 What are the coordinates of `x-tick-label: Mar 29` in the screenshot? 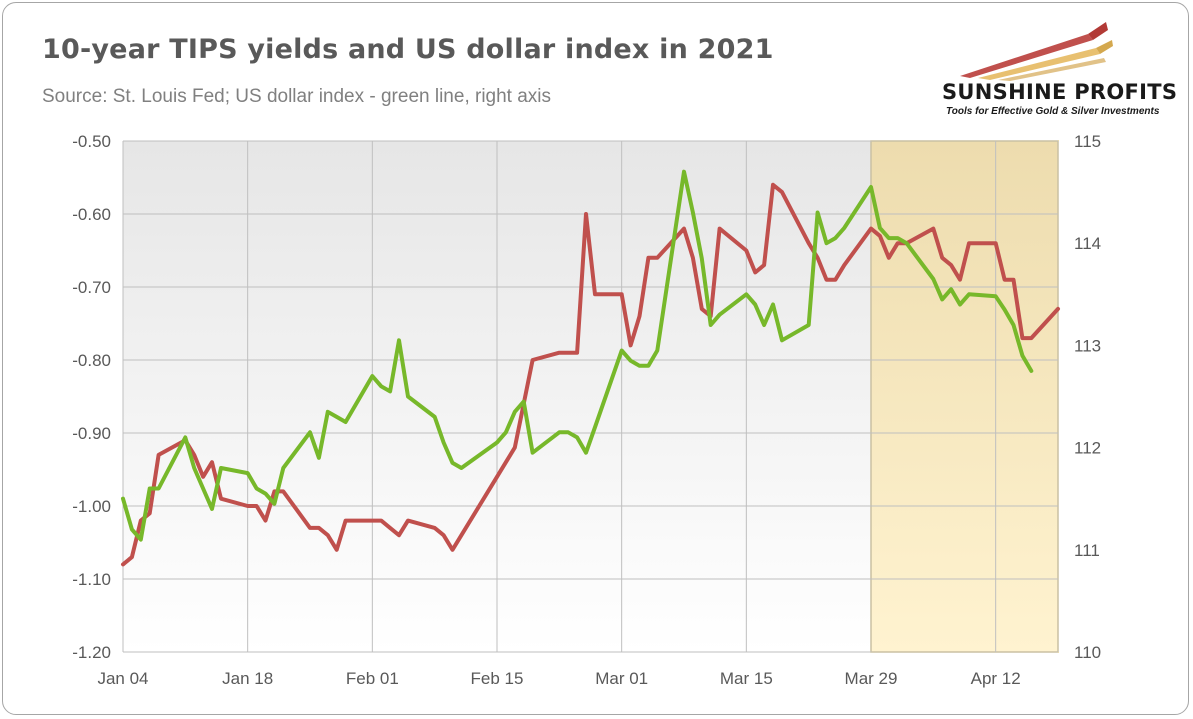 It's located at (871, 678).